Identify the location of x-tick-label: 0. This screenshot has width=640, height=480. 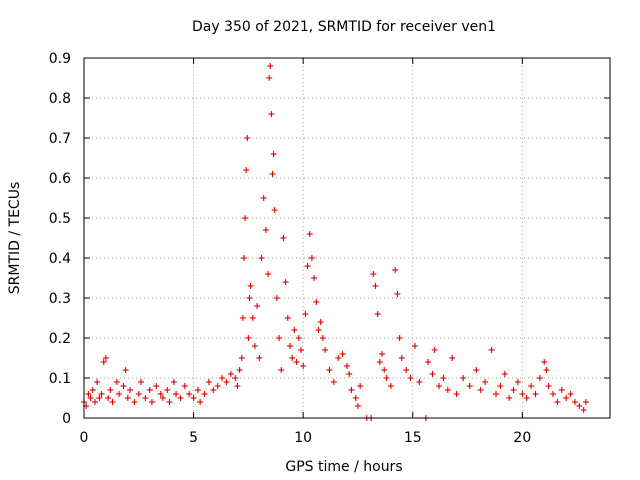
(84, 438).